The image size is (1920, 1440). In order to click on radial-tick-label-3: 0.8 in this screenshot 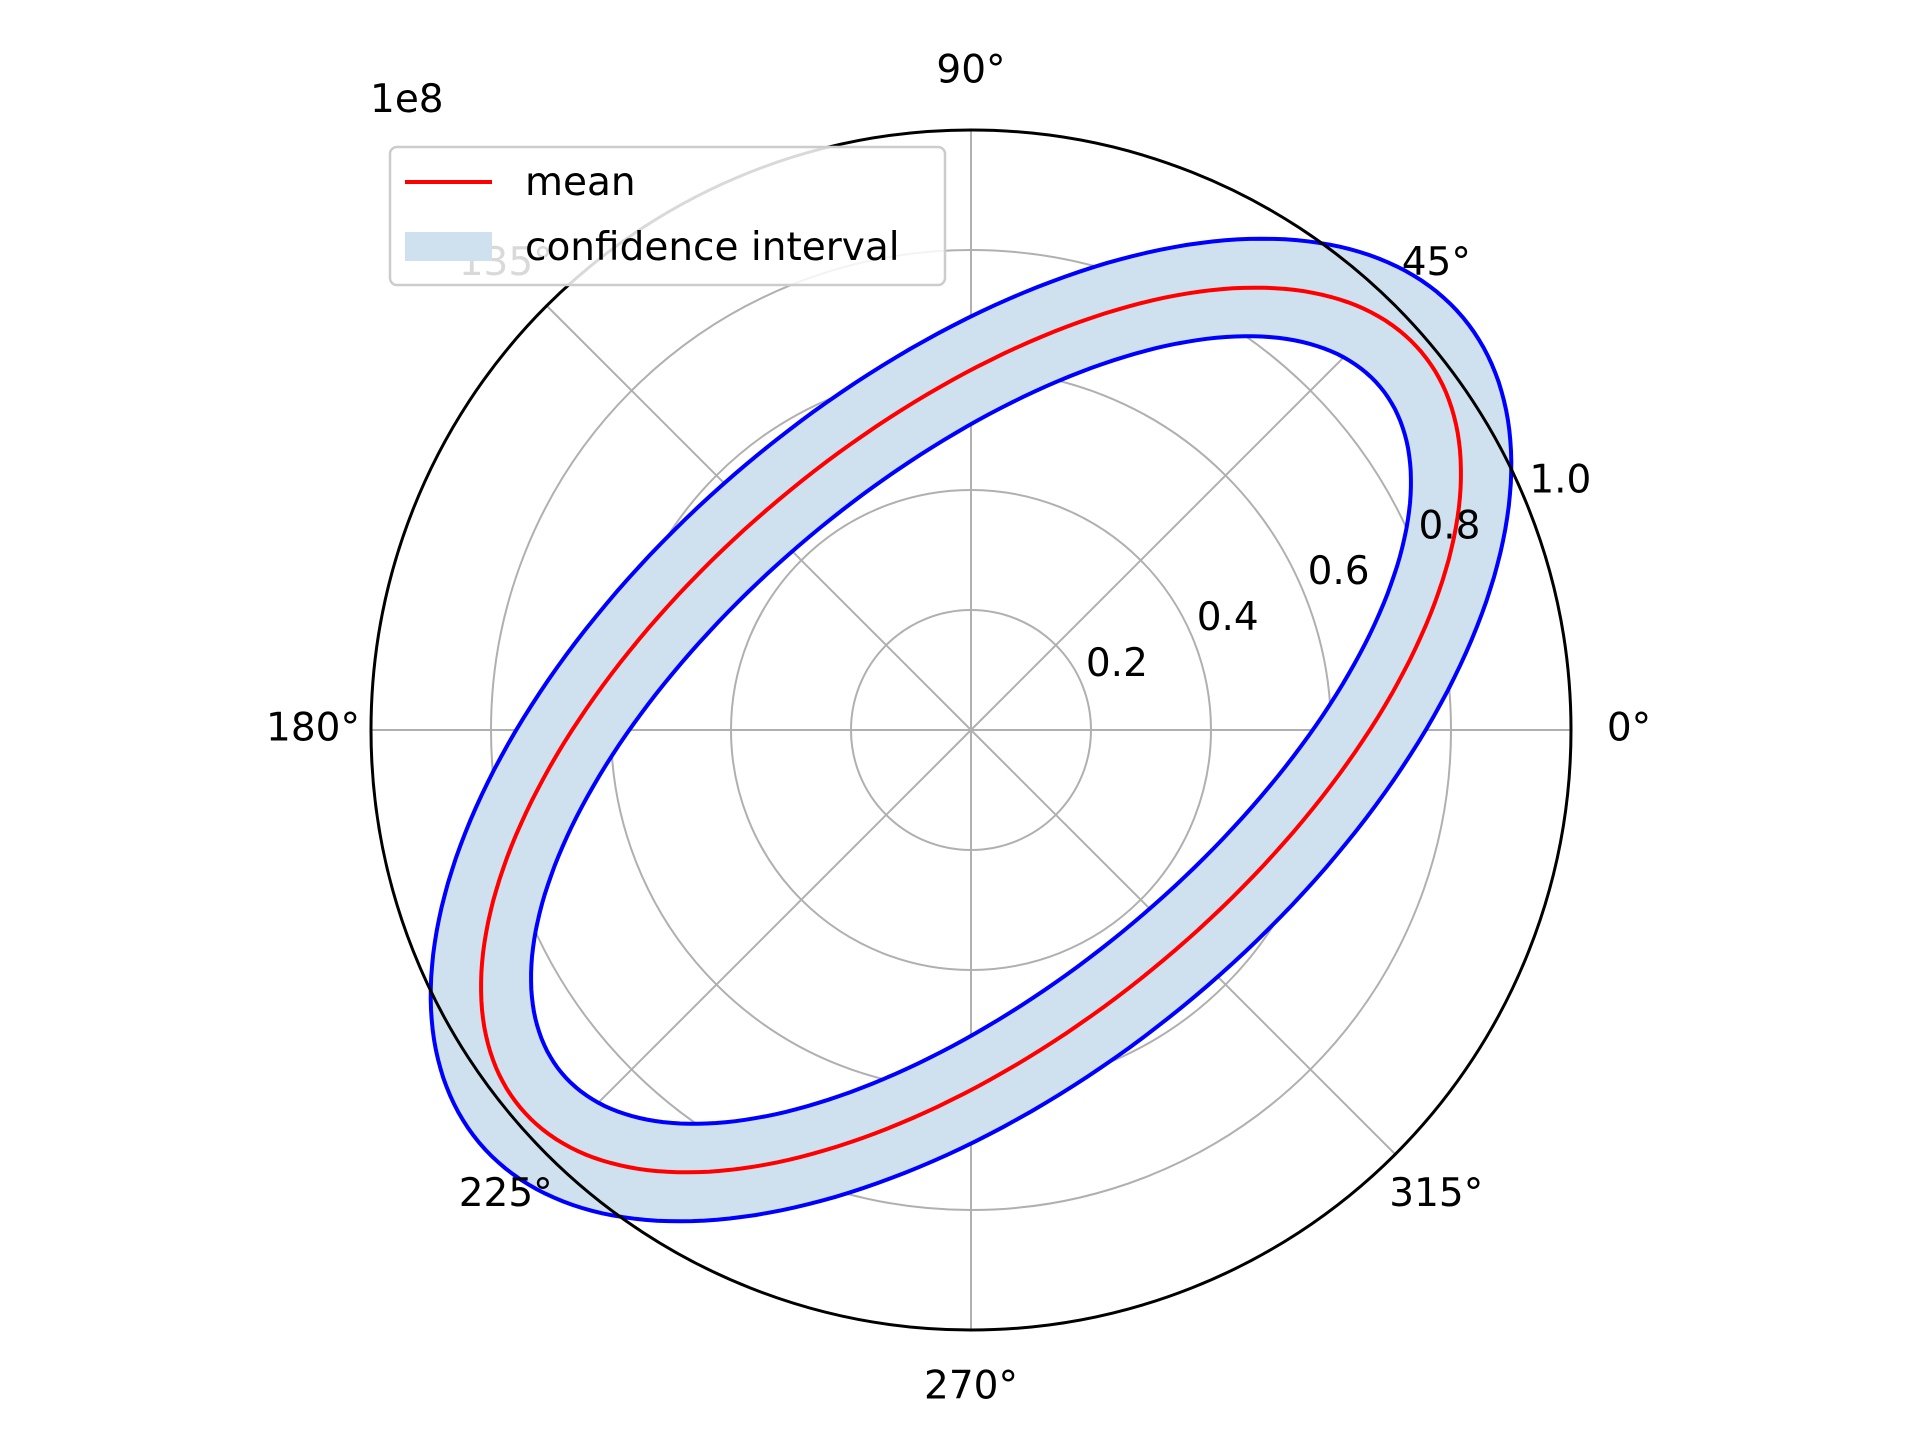, I will do `click(1449, 525)`.